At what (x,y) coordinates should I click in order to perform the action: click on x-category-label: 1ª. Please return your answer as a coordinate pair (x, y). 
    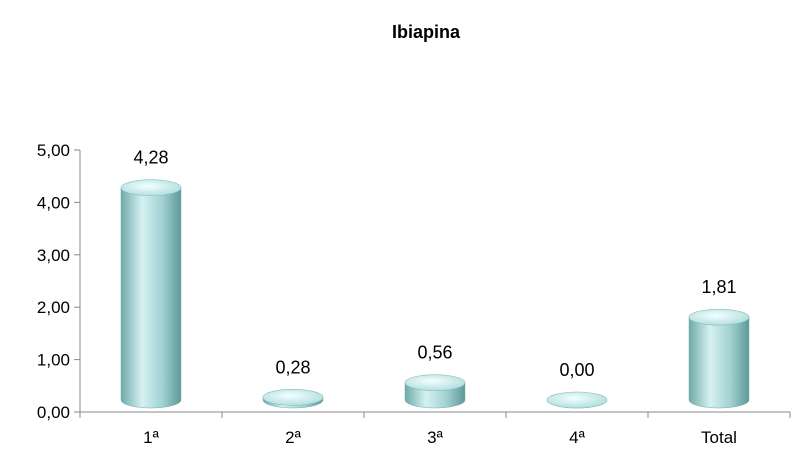
    Looking at the image, I should click on (151, 437).